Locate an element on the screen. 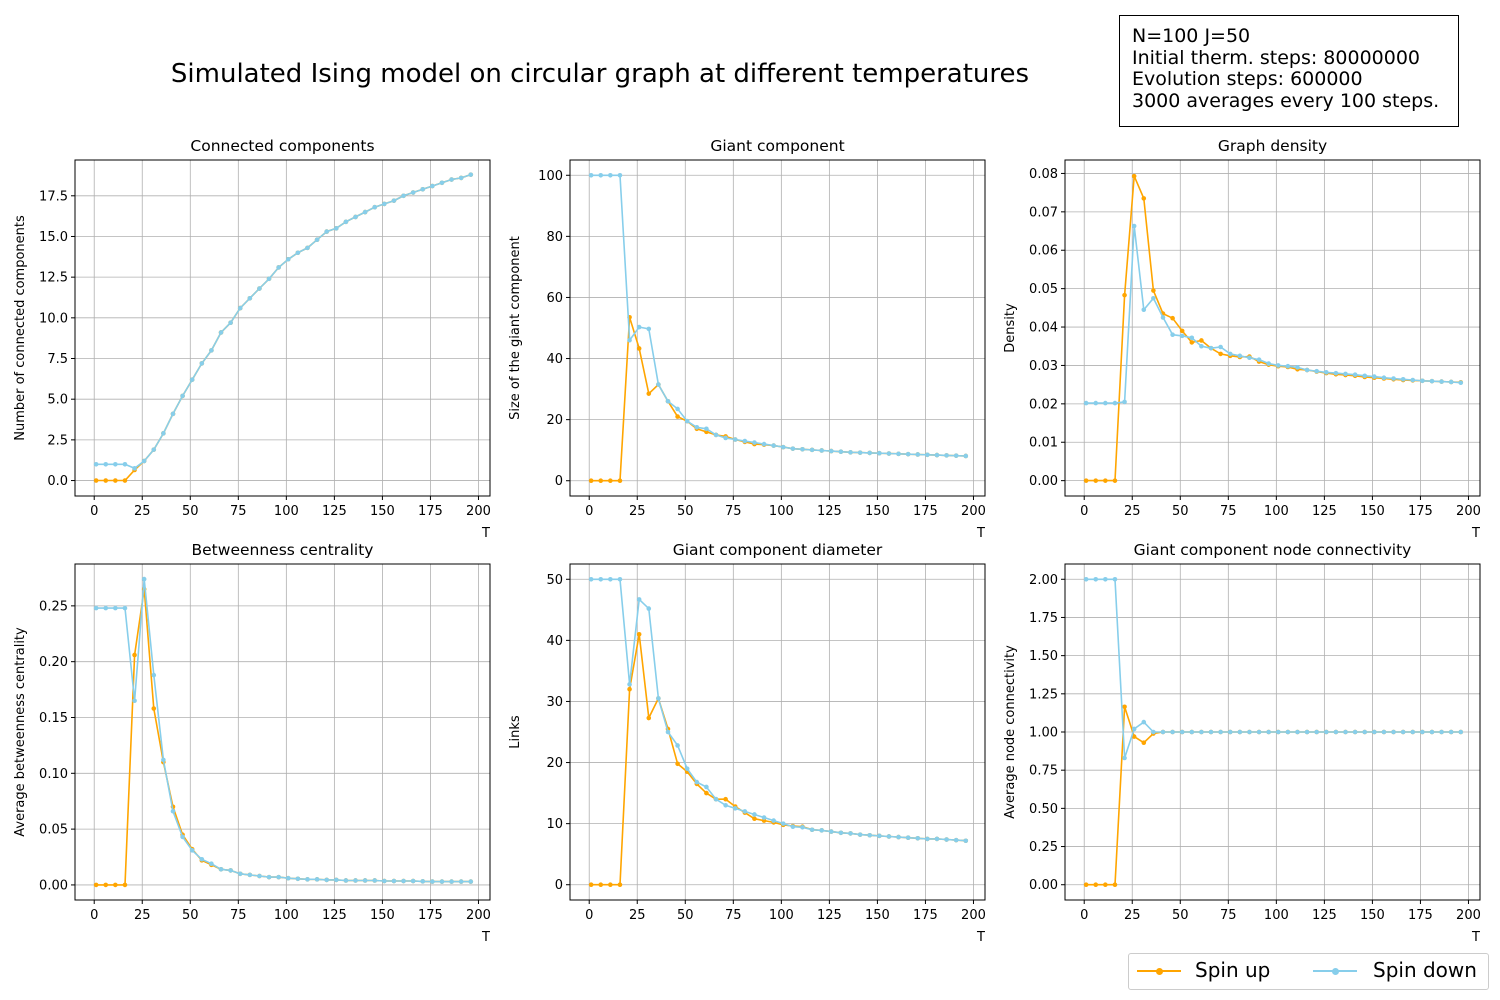 This screenshot has width=1500, height=1000. y-axis-label: Links is located at coordinates (515, 732).